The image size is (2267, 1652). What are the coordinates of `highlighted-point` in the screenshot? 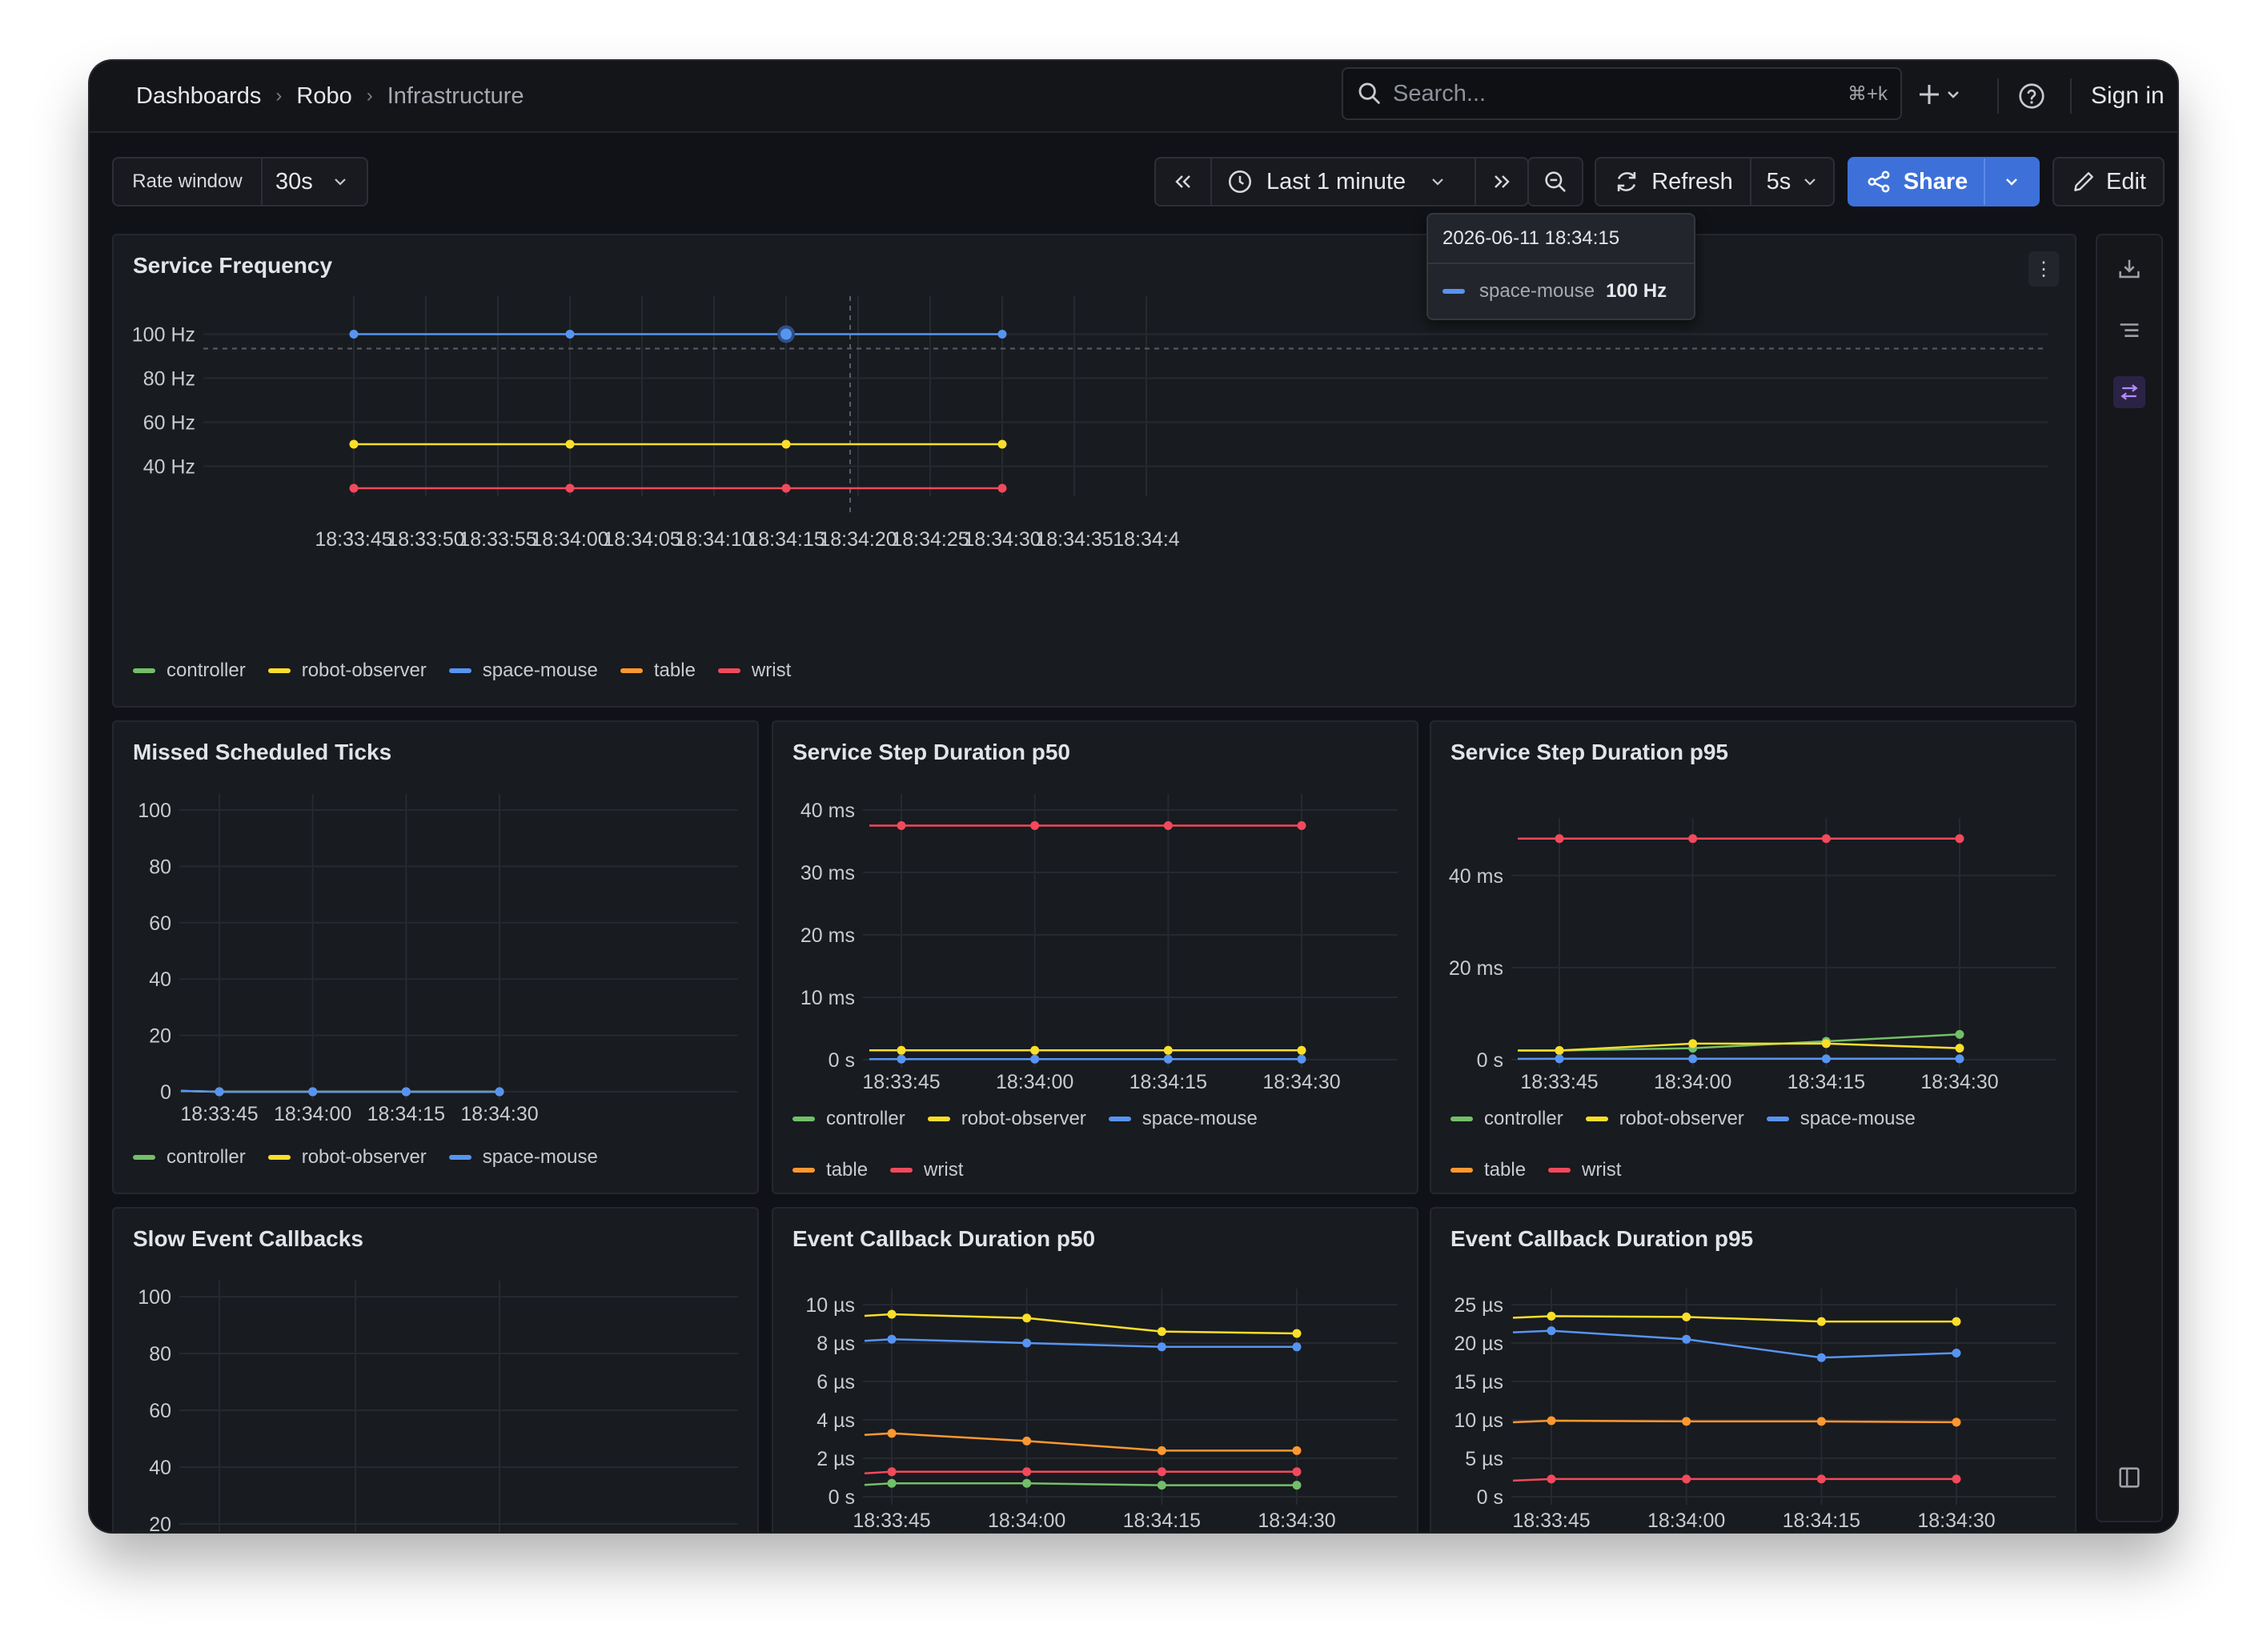 It's located at (786, 334).